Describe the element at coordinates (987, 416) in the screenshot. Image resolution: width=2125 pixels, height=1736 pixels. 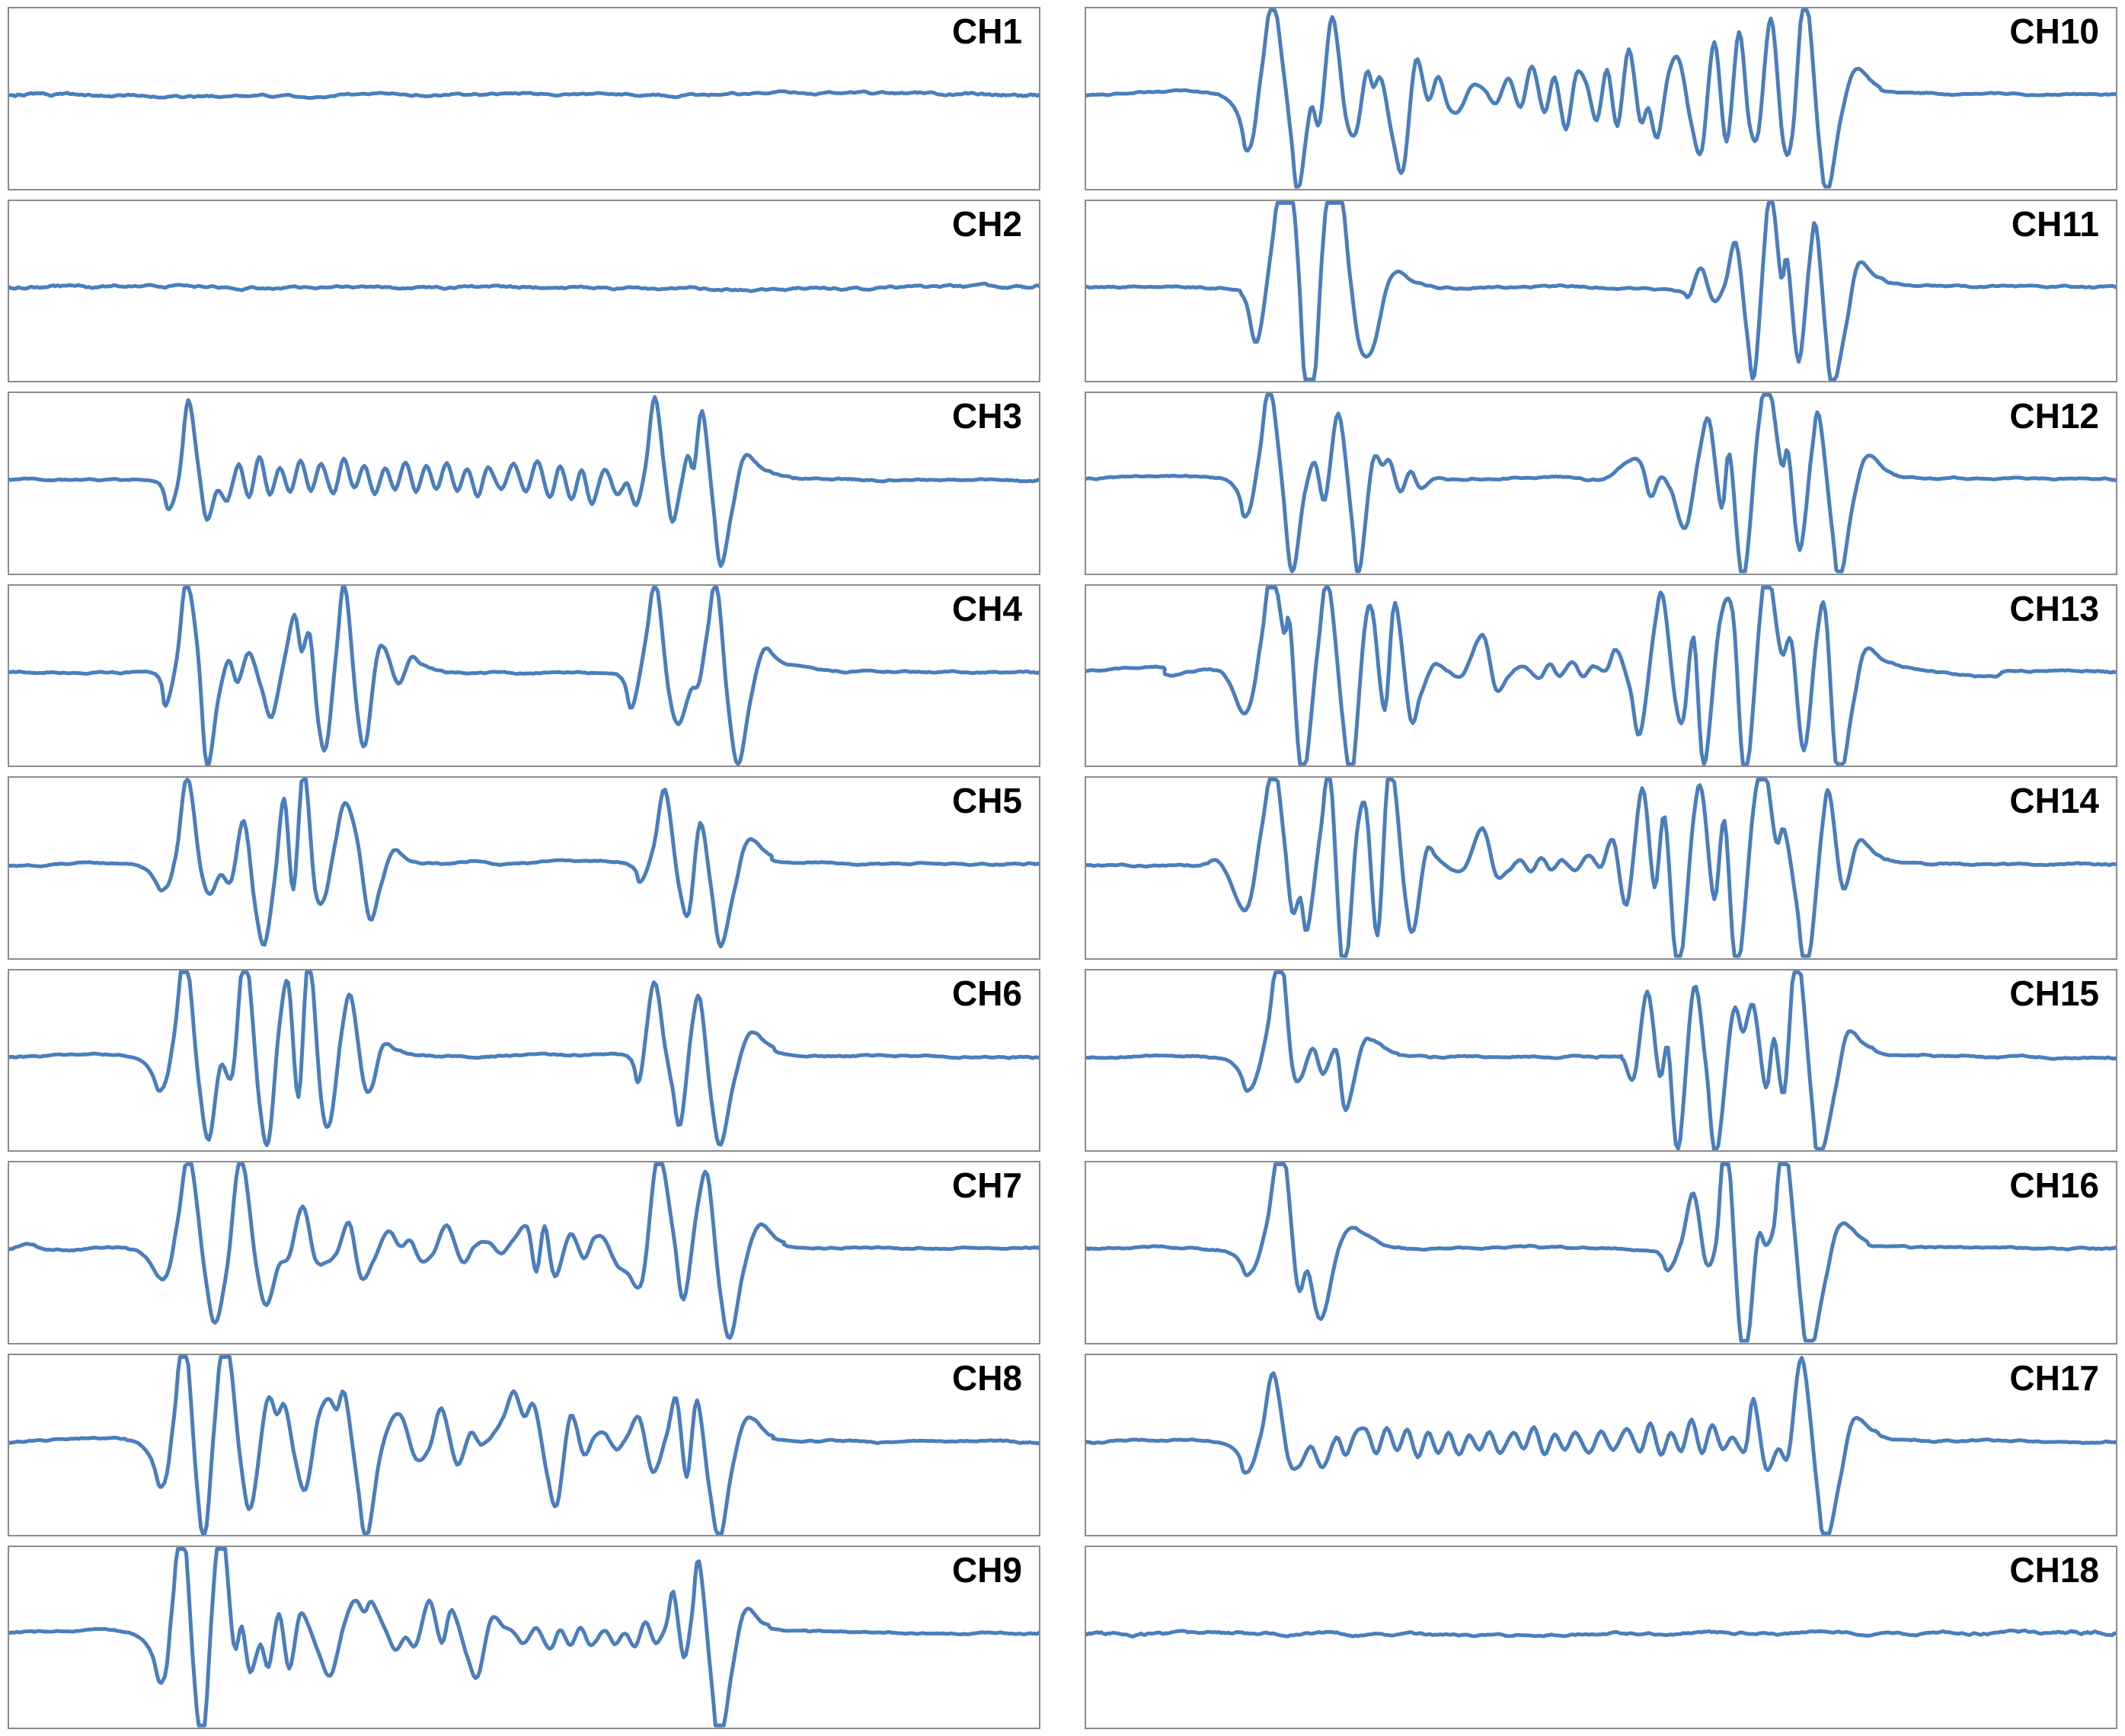
I see `channel-label: CH3` at that location.